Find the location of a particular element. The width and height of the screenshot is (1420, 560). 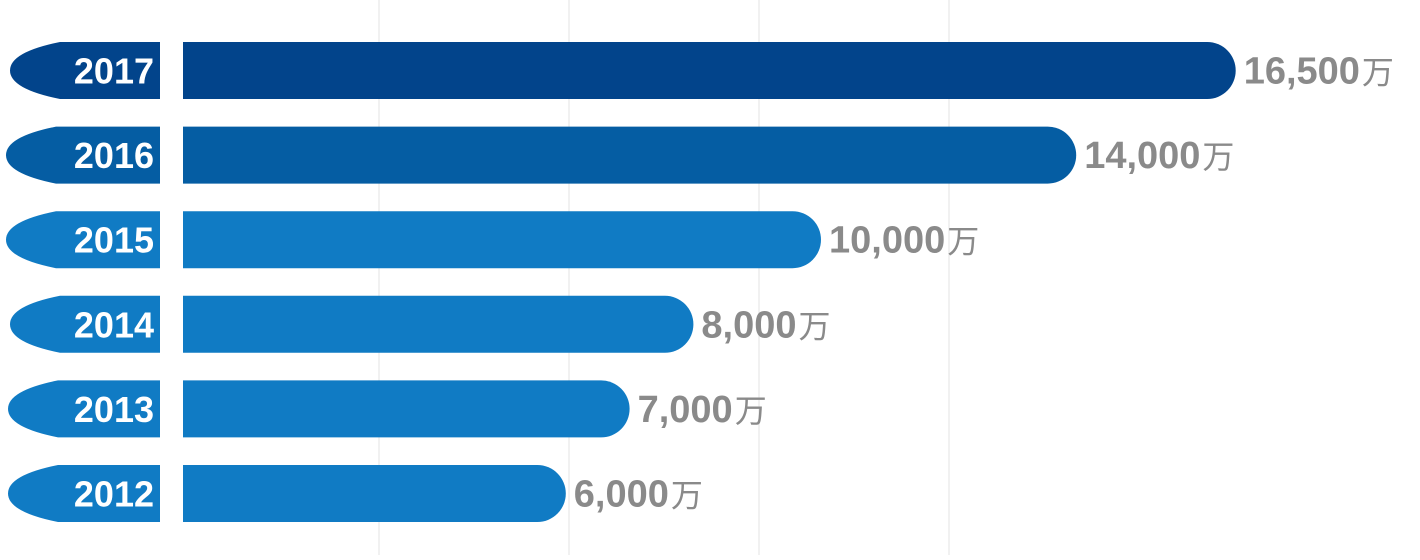

bar-2012 is located at coordinates (374, 493).